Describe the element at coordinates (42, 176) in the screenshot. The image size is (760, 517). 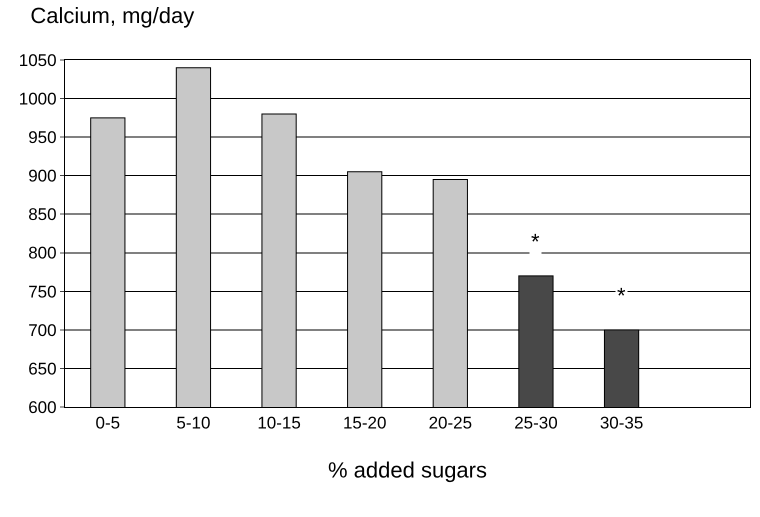
I see `y-tick-label: 900` at that location.